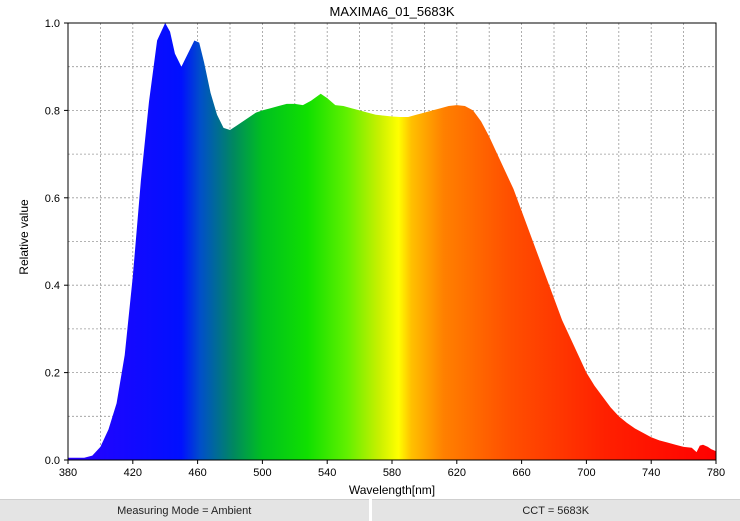 This screenshot has height=521, width=740. What do you see at coordinates (392, 490) in the screenshot?
I see `x-axis-label: Wavelength[nm]` at bounding box center [392, 490].